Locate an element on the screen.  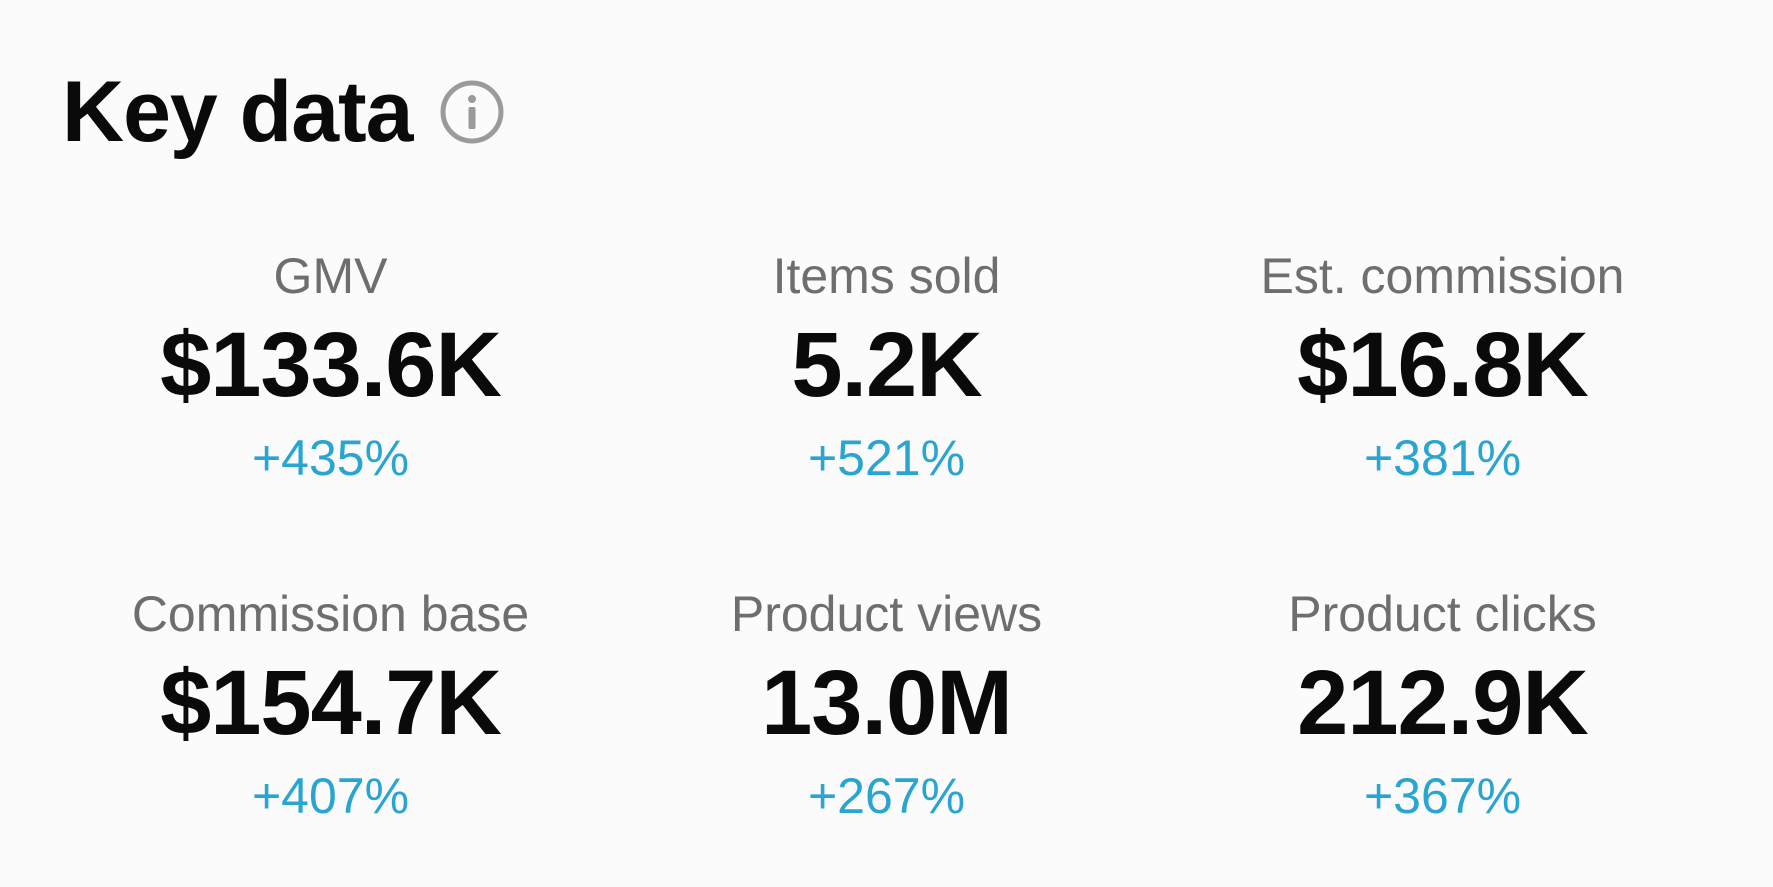
metric-product-views: Product views 13.0M +267% is located at coordinates (886, 733).